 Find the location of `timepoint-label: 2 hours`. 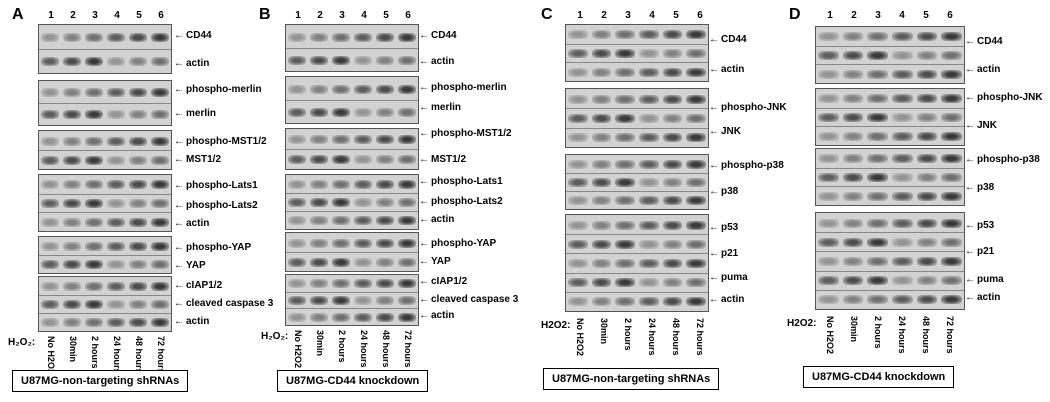

timepoint-label: 2 hours is located at coordinates (342, 346).